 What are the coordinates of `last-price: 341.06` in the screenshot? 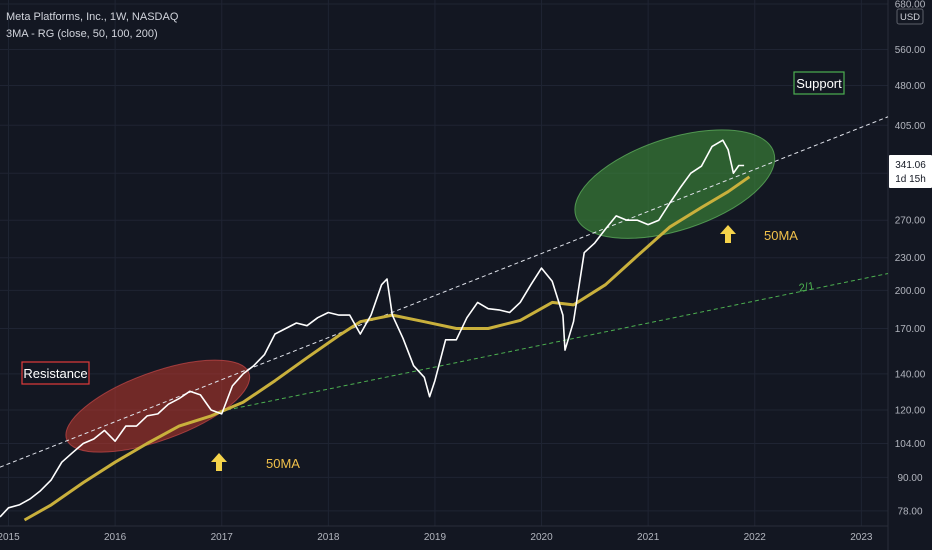 It's located at (910, 165).